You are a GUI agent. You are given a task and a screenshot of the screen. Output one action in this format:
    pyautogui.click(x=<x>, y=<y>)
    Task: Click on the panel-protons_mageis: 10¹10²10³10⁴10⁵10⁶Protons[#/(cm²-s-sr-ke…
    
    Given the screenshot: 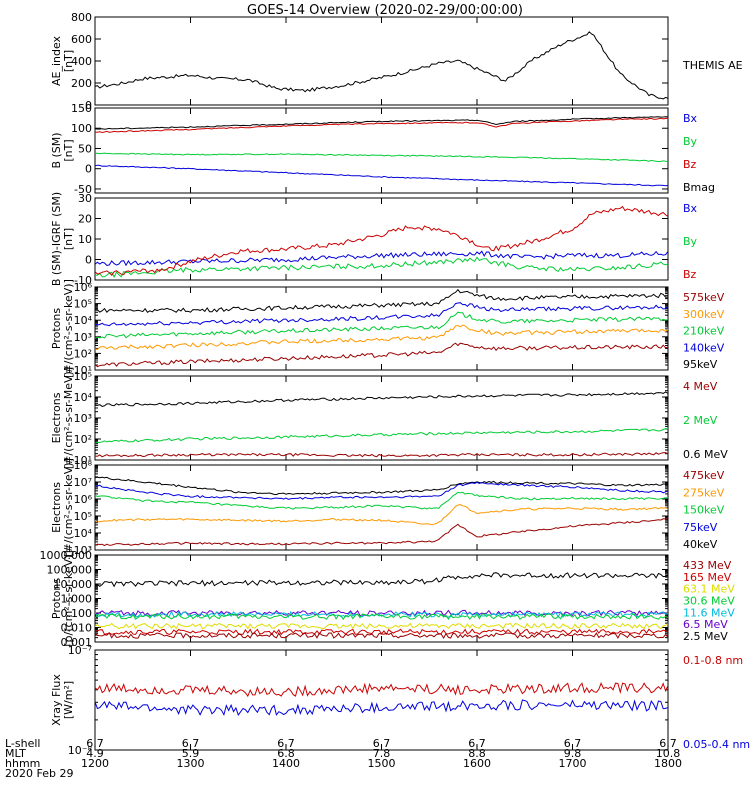 What is the action you would take?
    pyautogui.click(x=387, y=328)
    